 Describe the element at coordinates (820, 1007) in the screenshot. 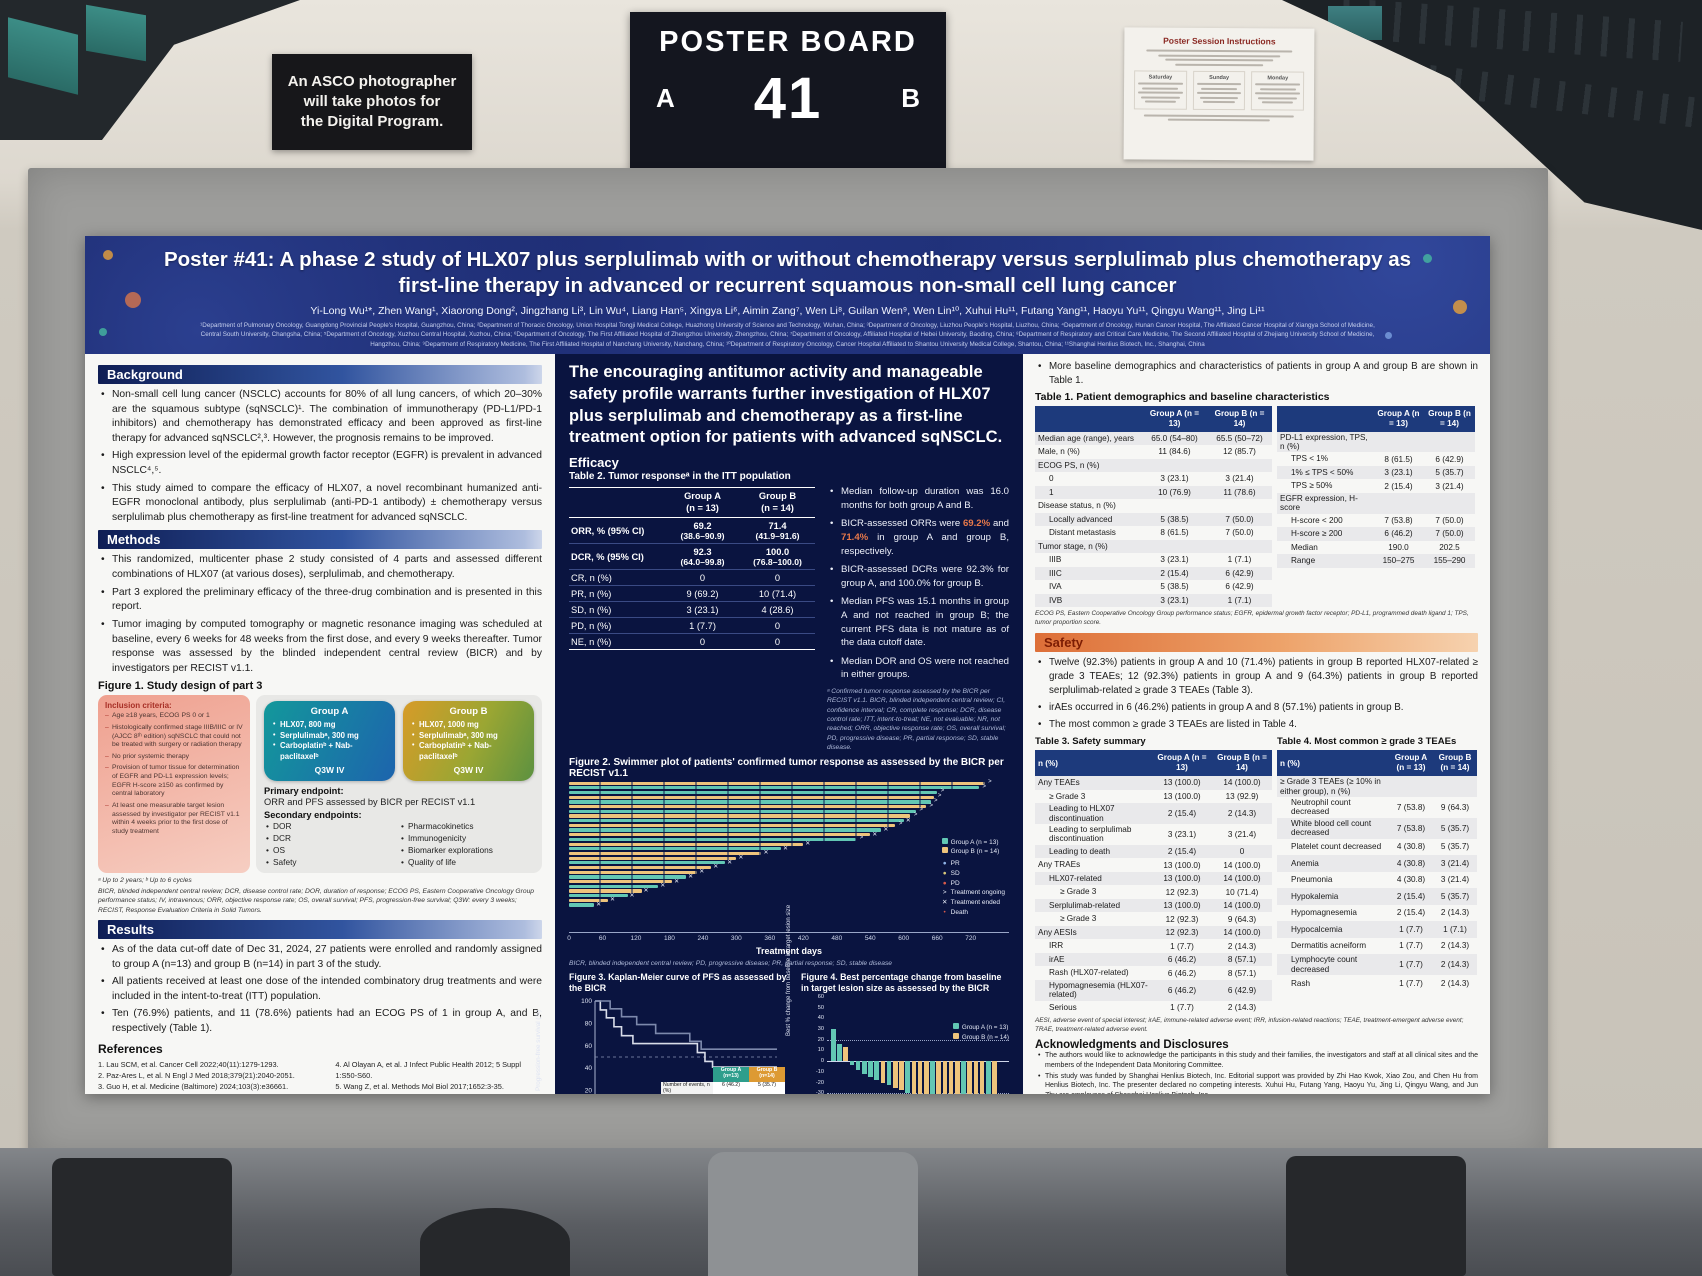

I see `axis-tick: 50` at that location.